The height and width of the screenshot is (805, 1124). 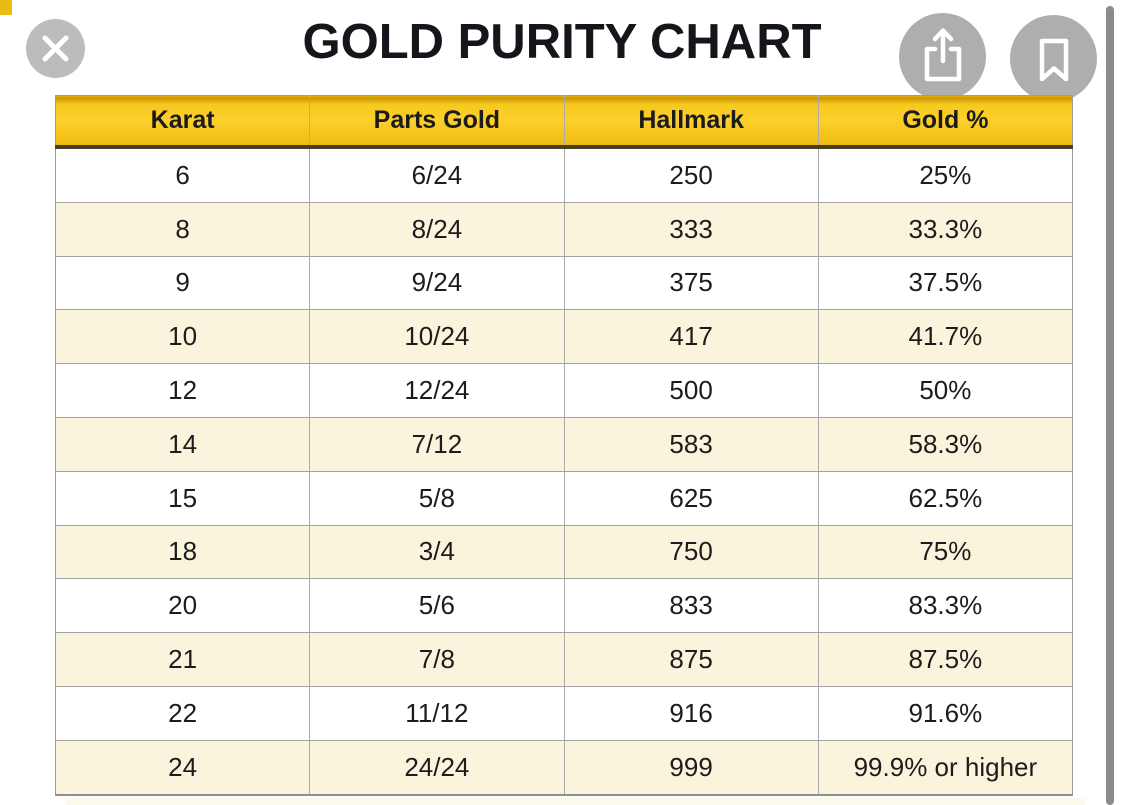 What do you see at coordinates (182, 659) in the screenshot?
I see `table-cell: 21` at bounding box center [182, 659].